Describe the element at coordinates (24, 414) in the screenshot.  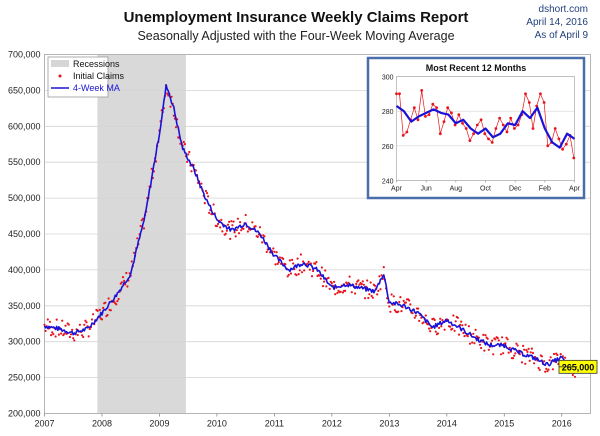
I see `y-tick-label: 200,000` at that location.